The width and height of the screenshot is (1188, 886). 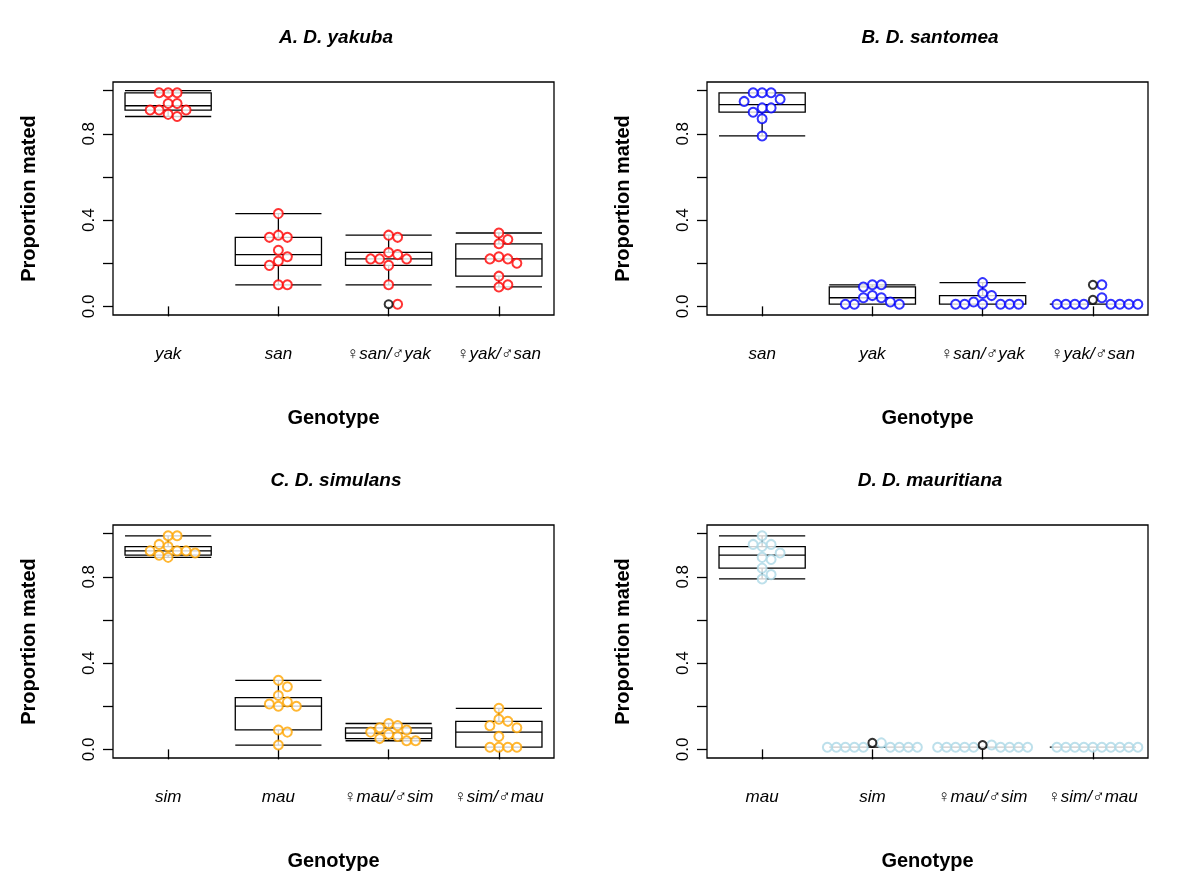 I want to click on chart-title: A. D. yakuba, so click(x=335, y=36).